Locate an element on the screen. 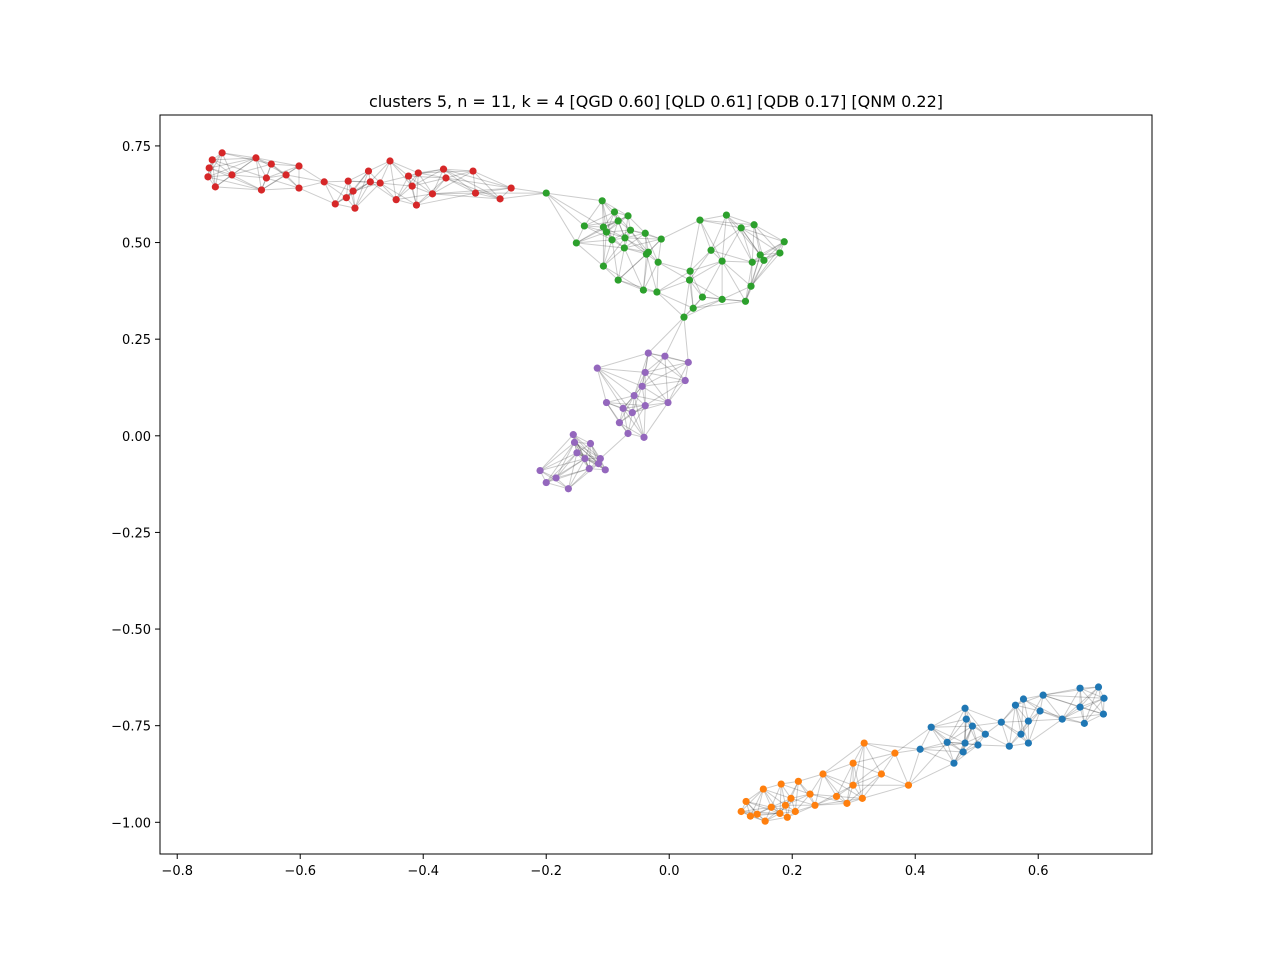  y-tick-label: −0.50 is located at coordinates (131, 630).